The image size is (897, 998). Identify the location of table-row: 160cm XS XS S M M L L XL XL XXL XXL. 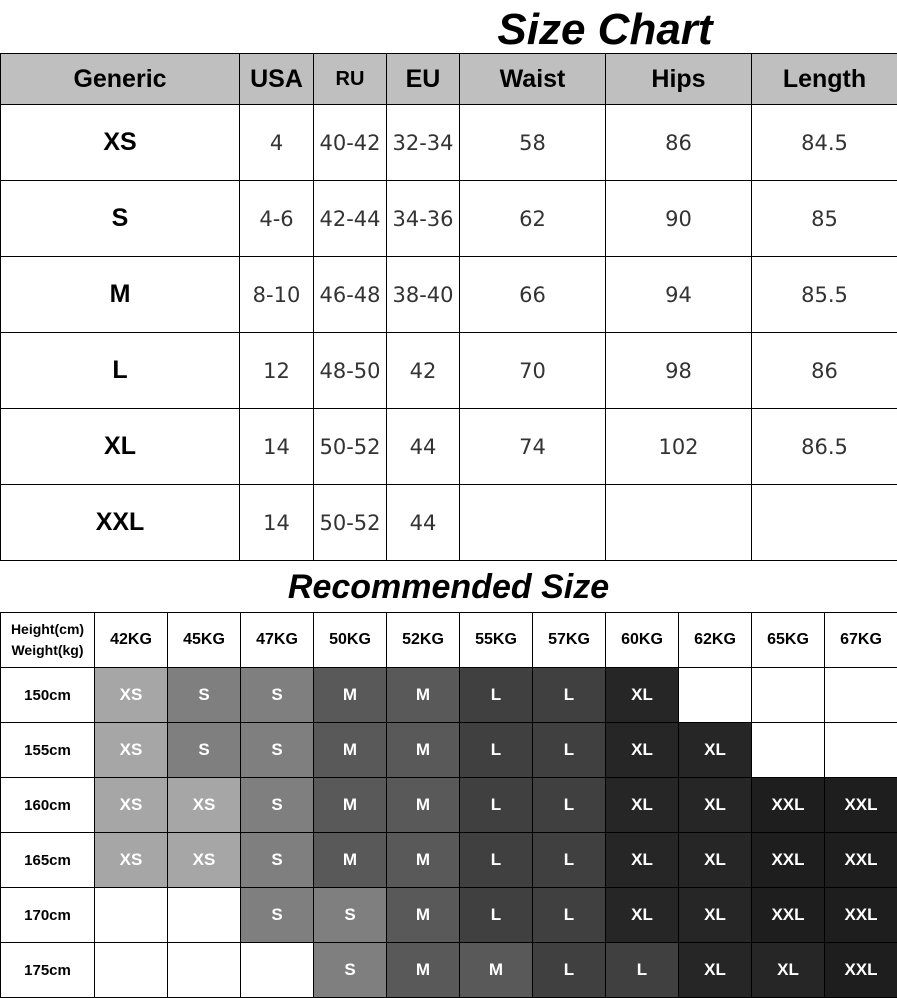
(448, 805).